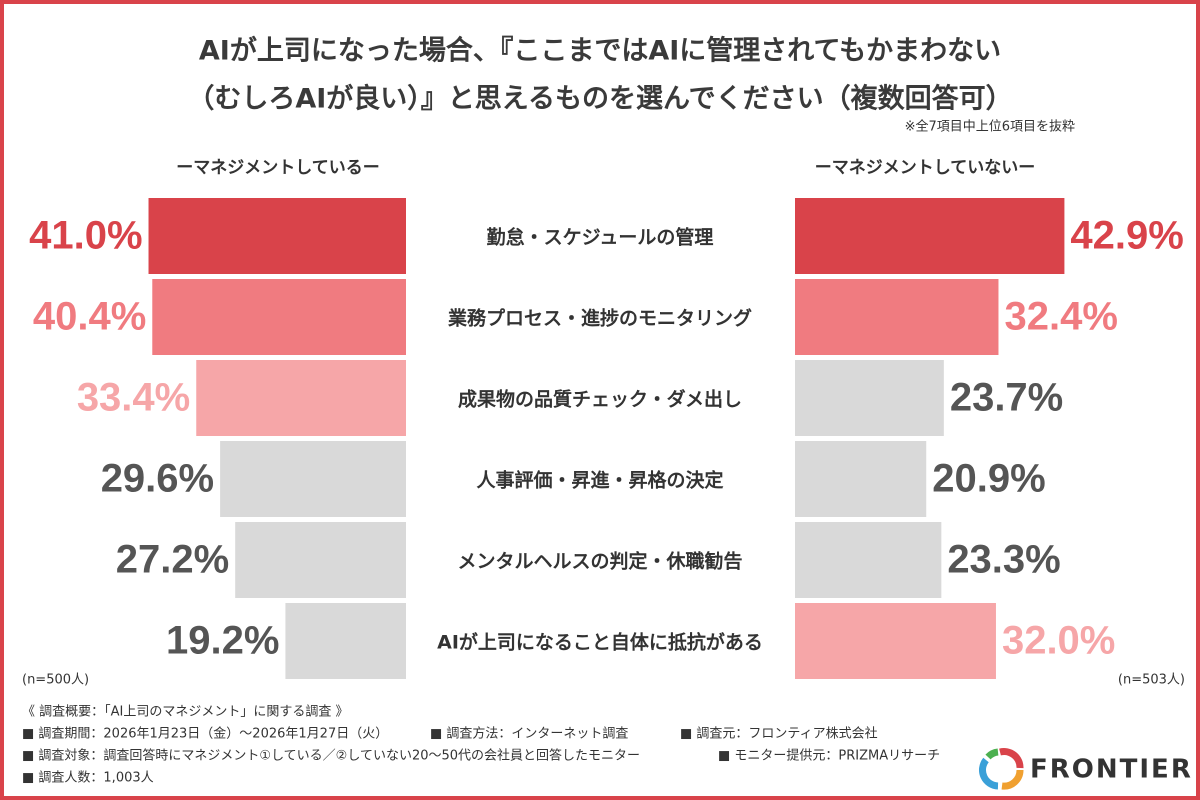 This screenshot has width=1200, height=800. Describe the element at coordinates (990, 127) in the screenshot. I see `note: ※全7項目中上位6項目を抜粋` at that location.